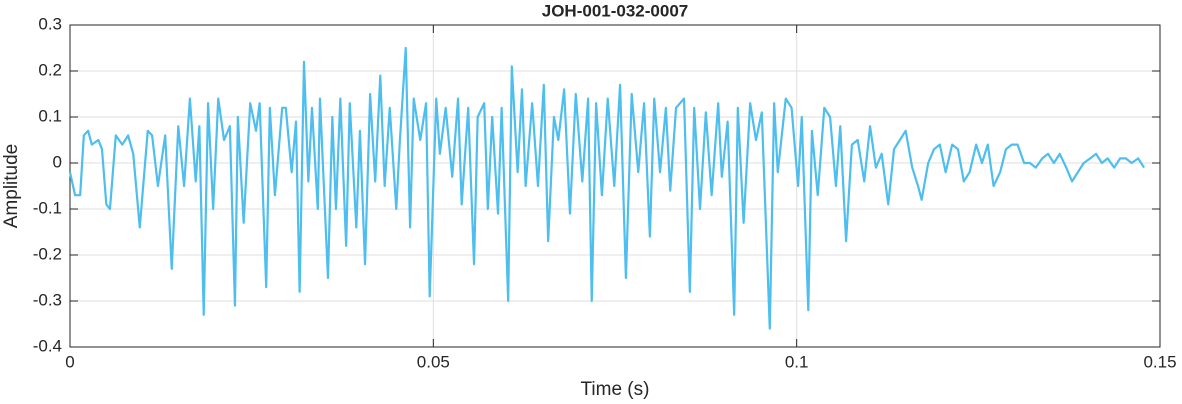  What do you see at coordinates (615, 389) in the screenshot?
I see `x-axis-label: Time (s)` at bounding box center [615, 389].